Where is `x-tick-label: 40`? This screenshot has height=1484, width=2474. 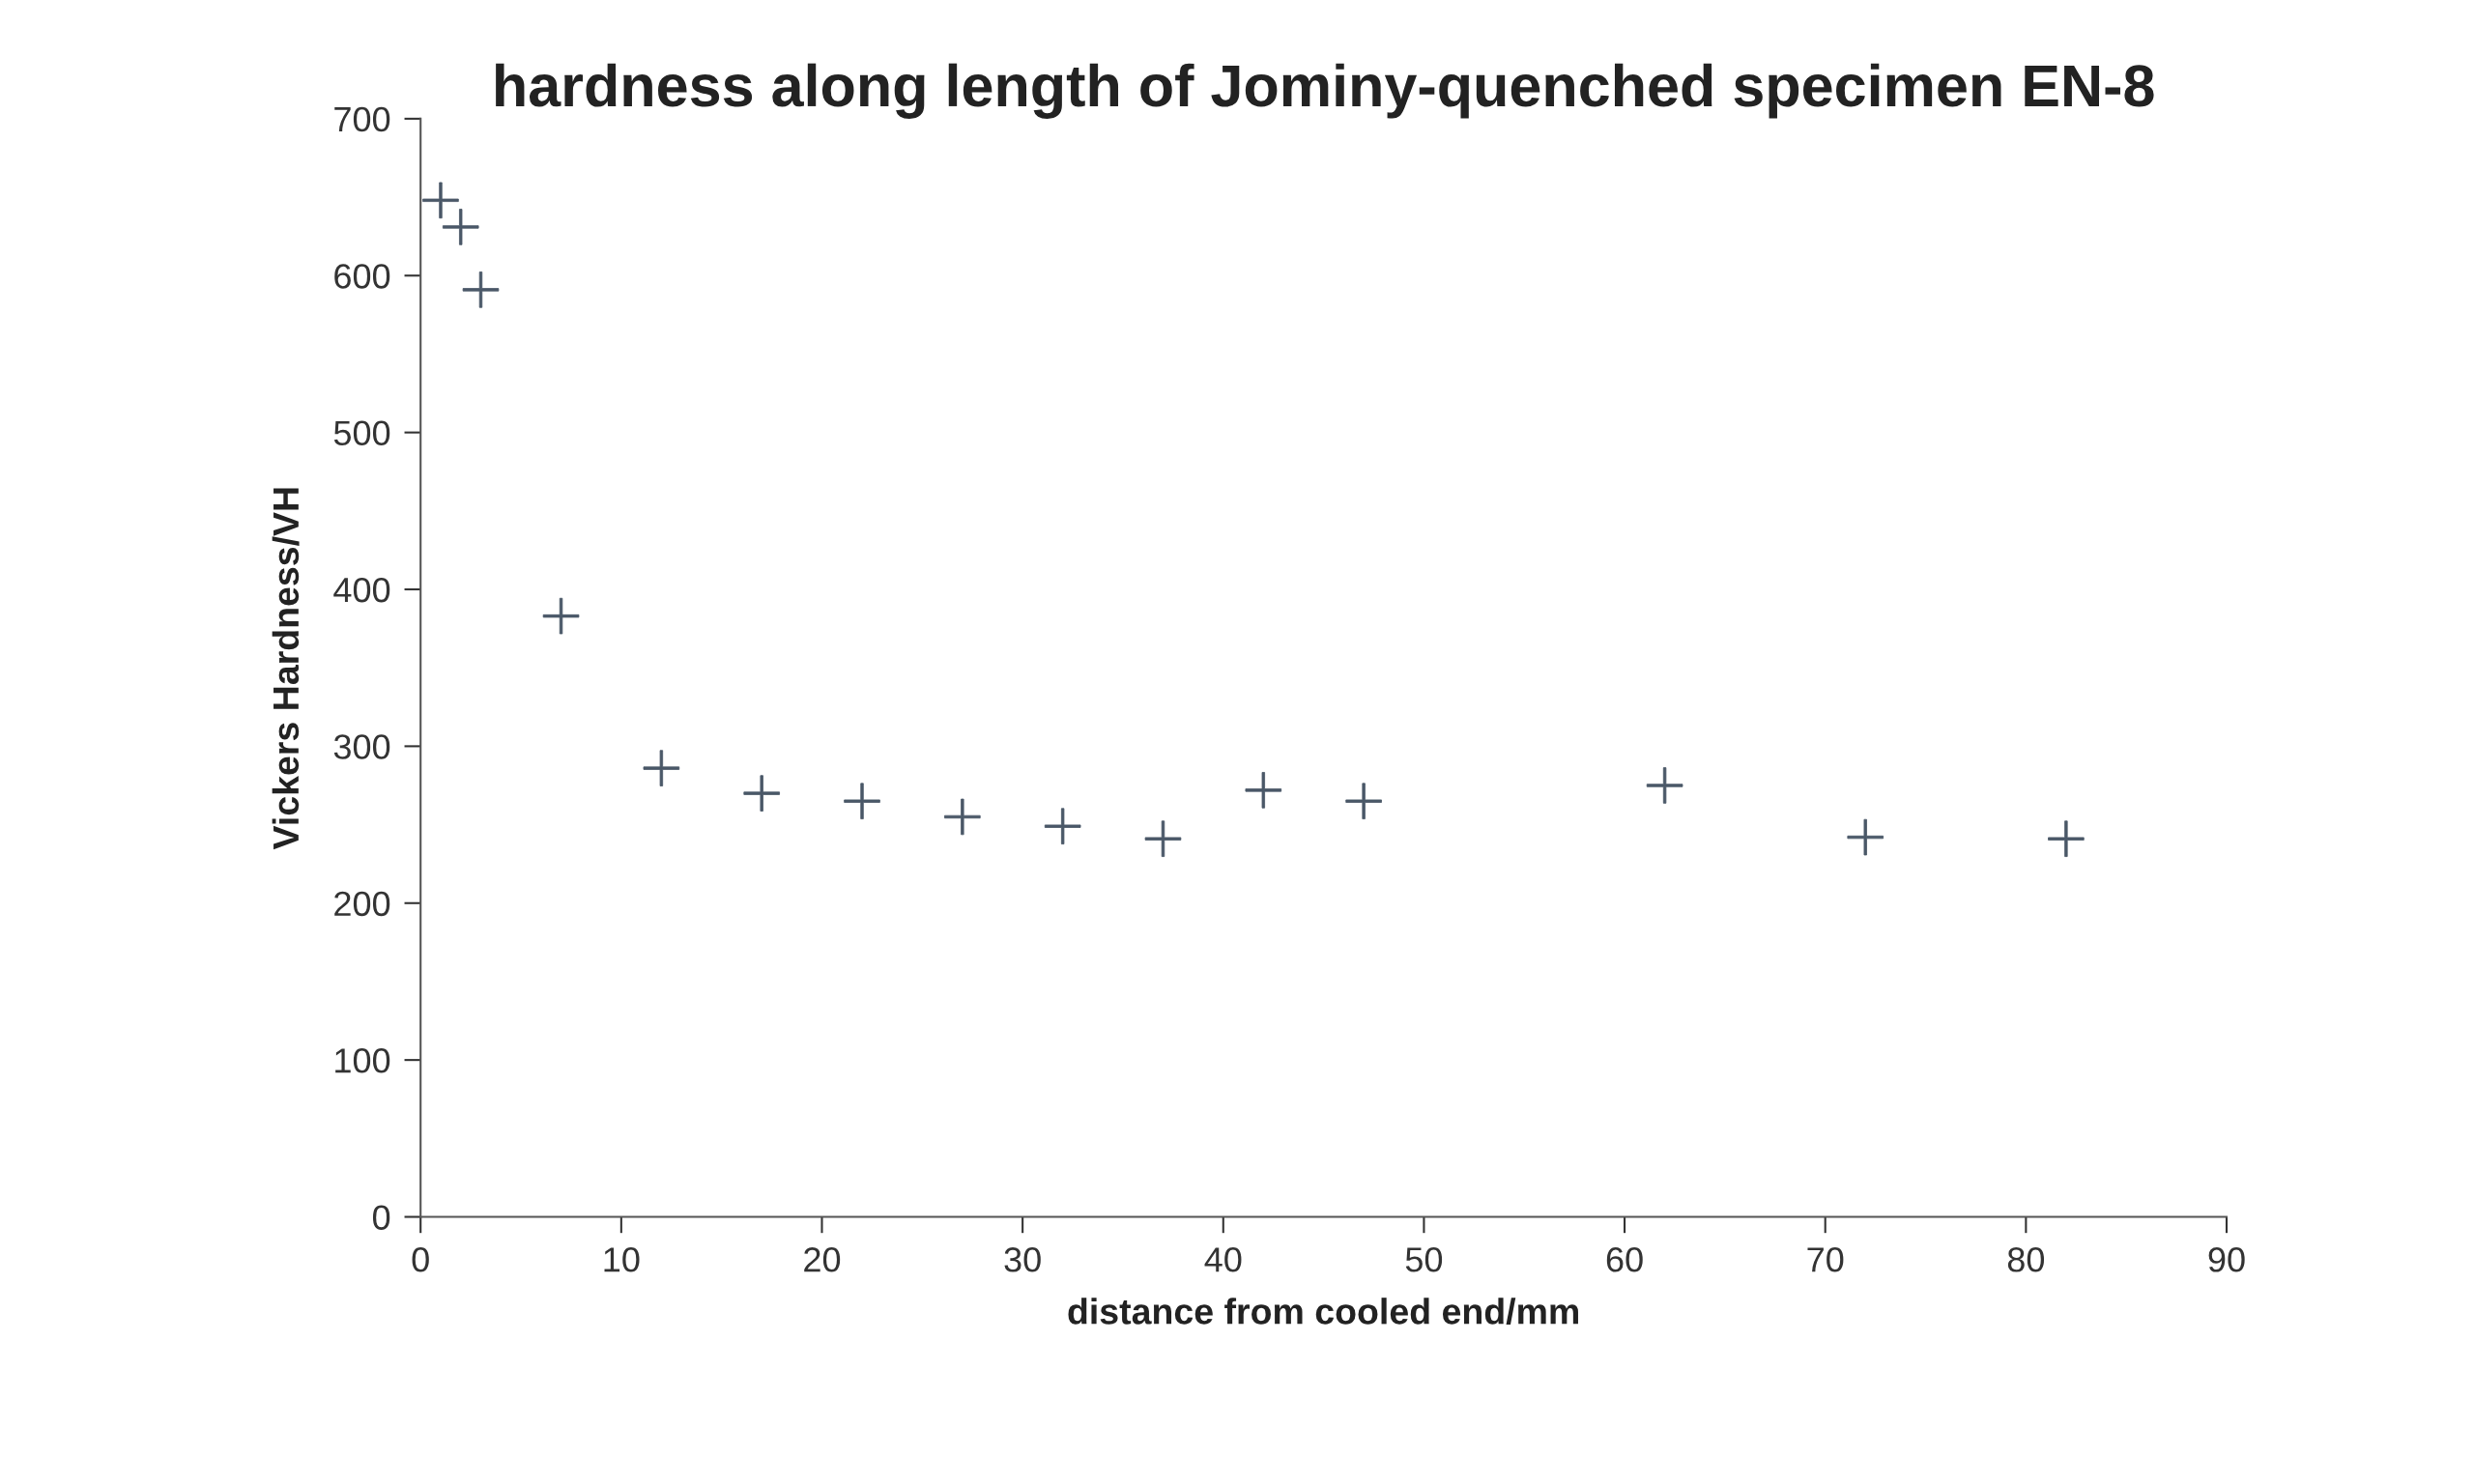
x-tick-label: 40 is located at coordinates (1223, 1260).